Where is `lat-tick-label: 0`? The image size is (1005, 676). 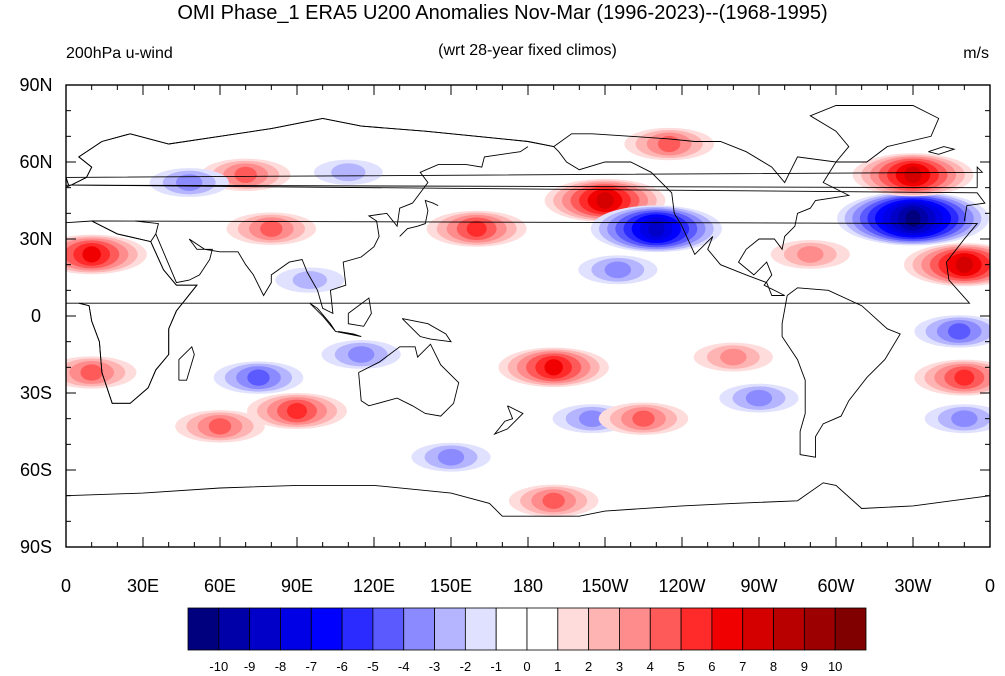 lat-tick-label: 0 is located at coordinates (36, 316).